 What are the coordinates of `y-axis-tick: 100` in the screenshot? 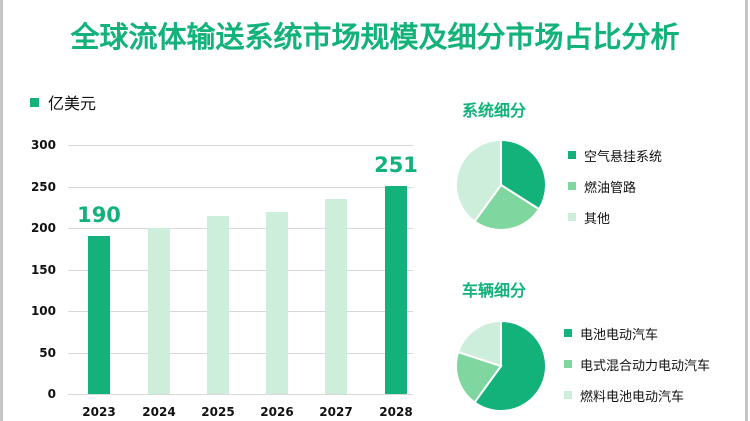 It's located at (43, 311).